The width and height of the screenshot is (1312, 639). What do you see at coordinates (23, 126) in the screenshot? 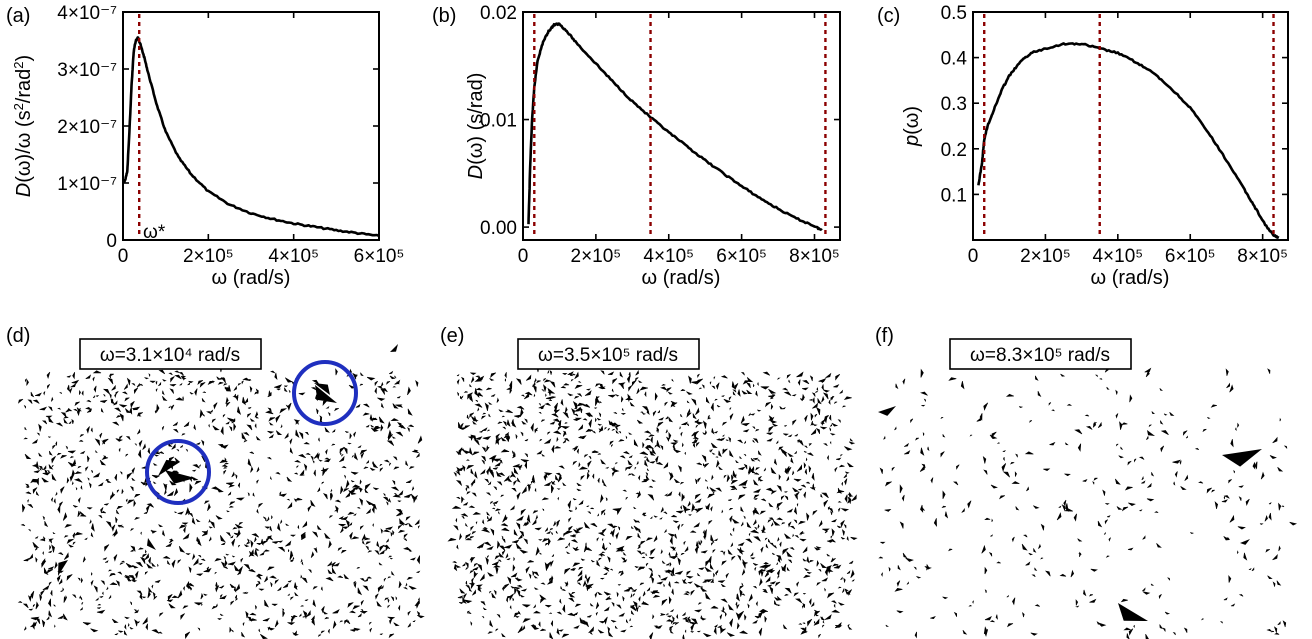
I see `y-axis-label-a: D(ω)/ω (s2/rad2)` at bounding box center [23, 126].